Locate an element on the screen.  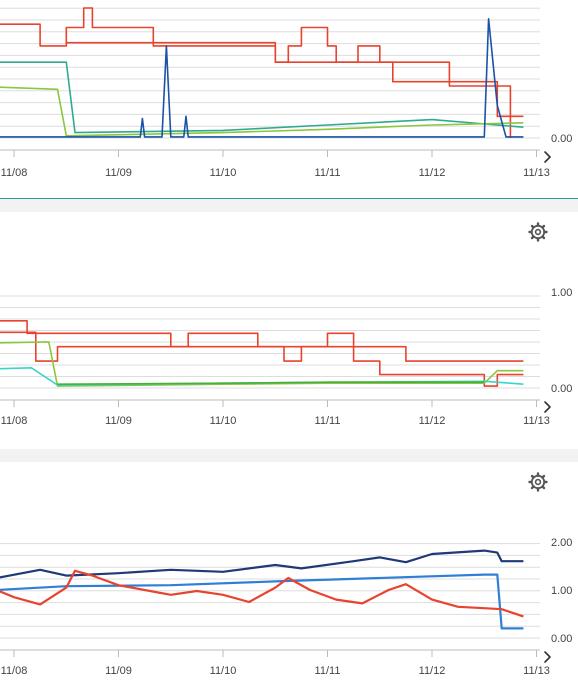
y-tick-label: 2.00 is located at coordinates (561, 543).